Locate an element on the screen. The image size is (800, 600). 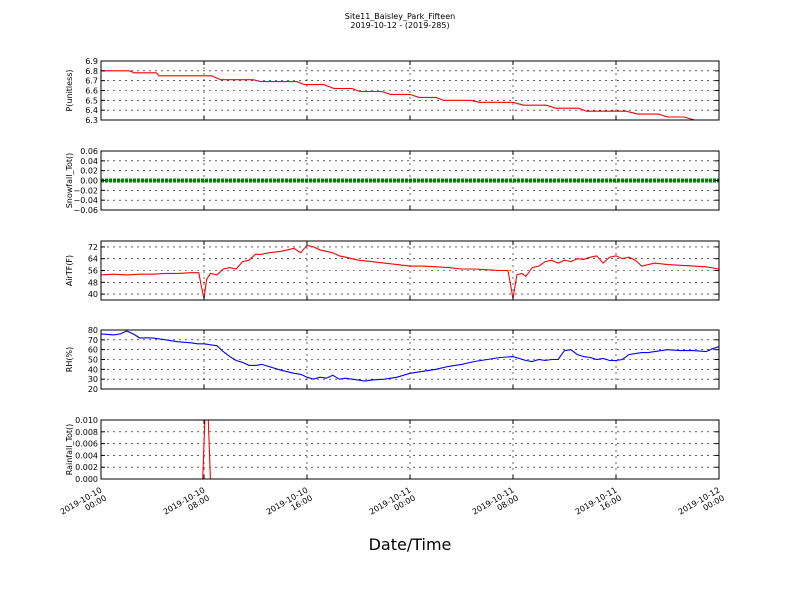
y-tick-label: 0.02 is located at coordinates (89, 171).